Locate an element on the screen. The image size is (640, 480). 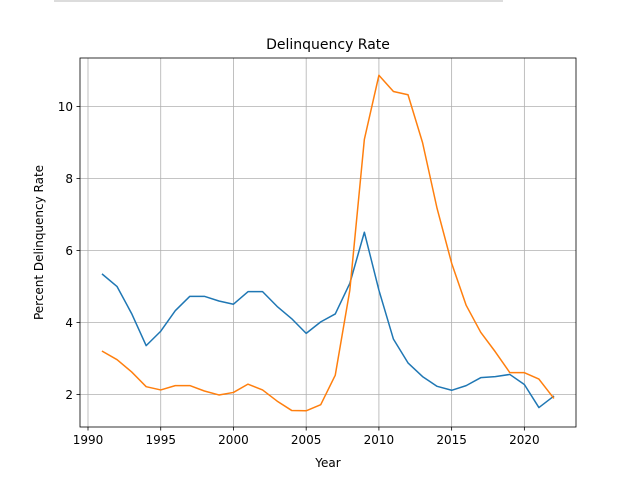
x-tick-label: 2020 is located at coordinates (524, 440).